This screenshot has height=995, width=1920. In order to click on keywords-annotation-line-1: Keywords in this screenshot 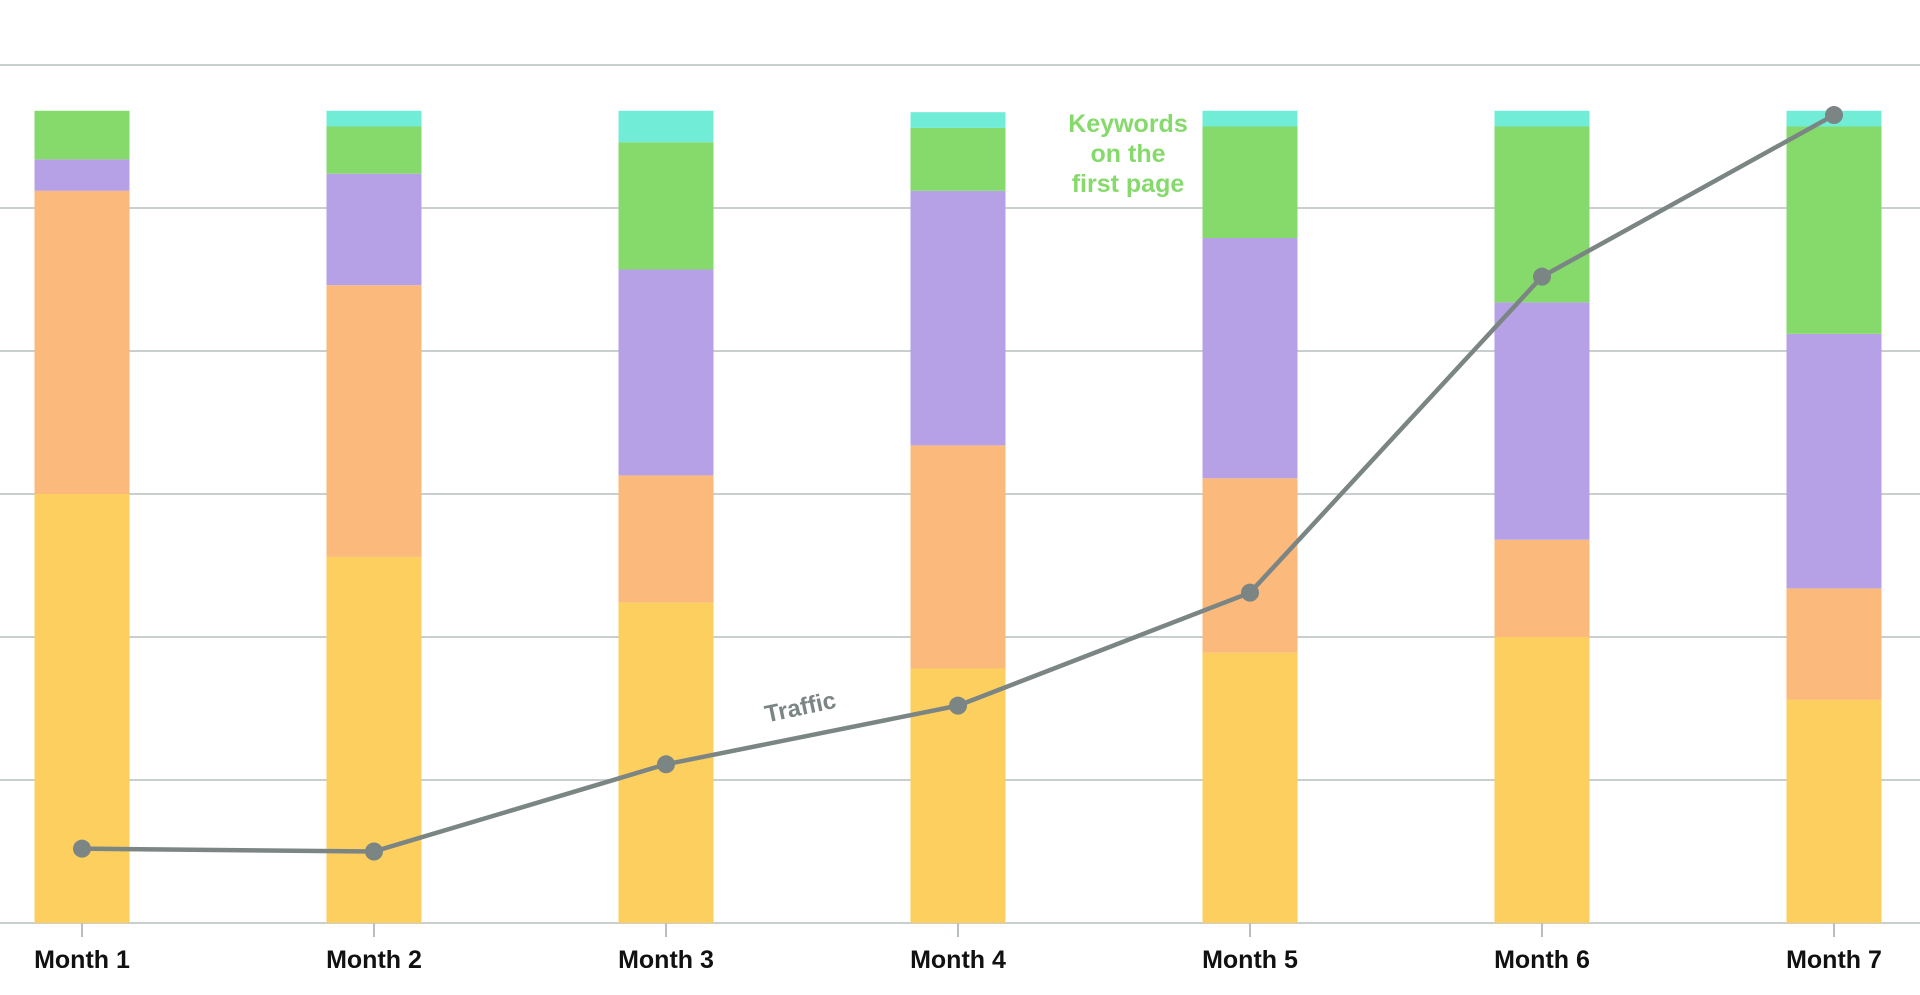, I will do `click(1127, 124)`.